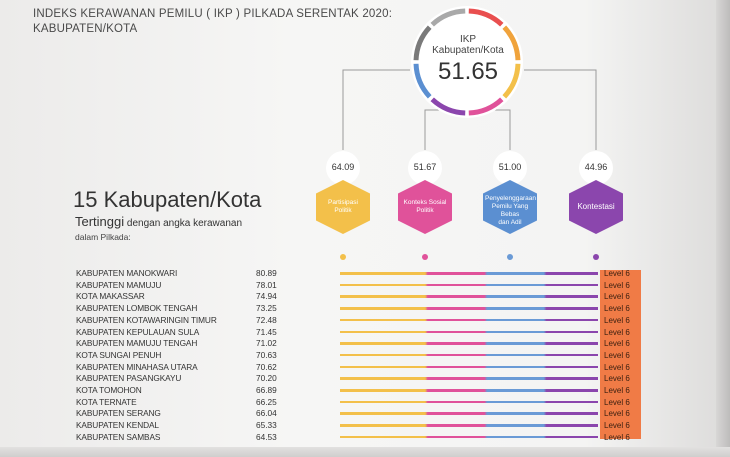 The image size is (730, 457). I want to click on list-subheading: Tertinggi dengan angka kerawanan, so click(158, 221).